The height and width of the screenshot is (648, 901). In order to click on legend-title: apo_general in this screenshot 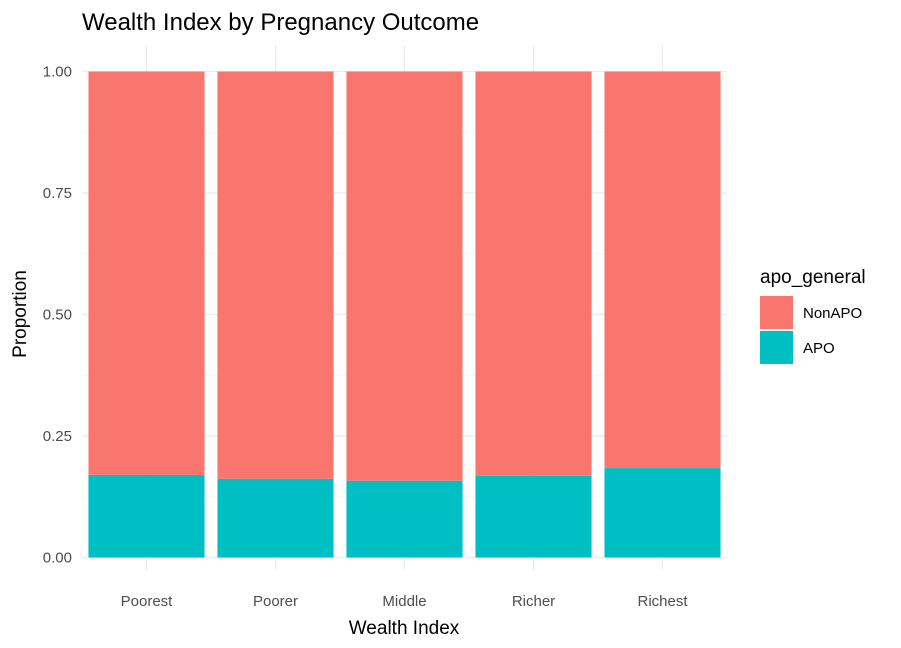, I will do `click(813, 277)`.